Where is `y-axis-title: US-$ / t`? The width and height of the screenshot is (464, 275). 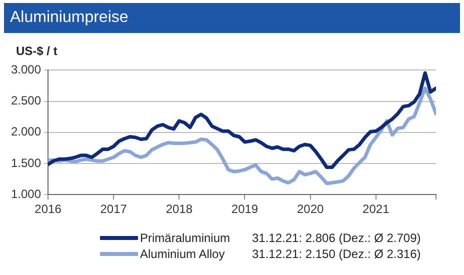
y-axis-title: US-$ / t is located at coordinates (37, 51).